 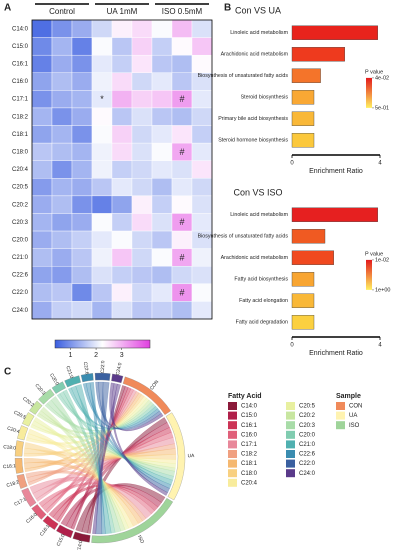 I want to click on row-label: C20:4, so click(x=20, y=170).